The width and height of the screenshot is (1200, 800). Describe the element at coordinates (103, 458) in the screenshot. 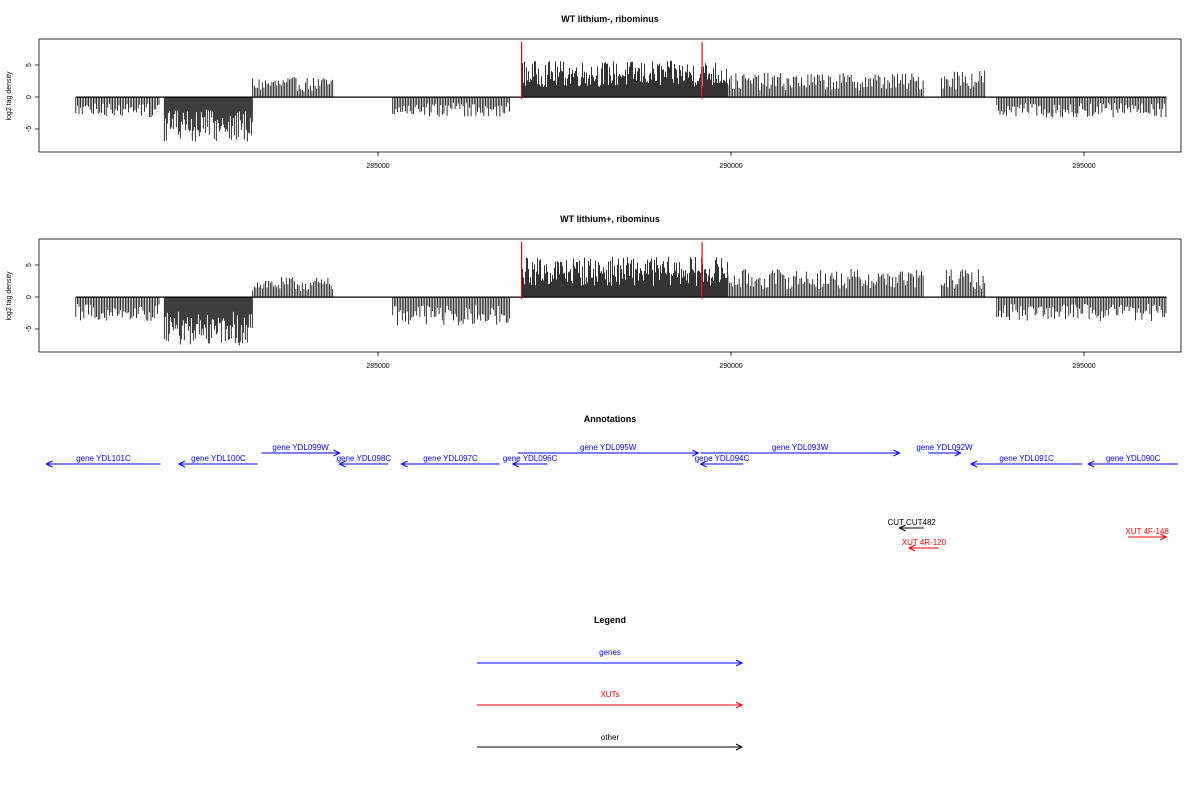

I see `feature-label: gene YDL101C` at that location.